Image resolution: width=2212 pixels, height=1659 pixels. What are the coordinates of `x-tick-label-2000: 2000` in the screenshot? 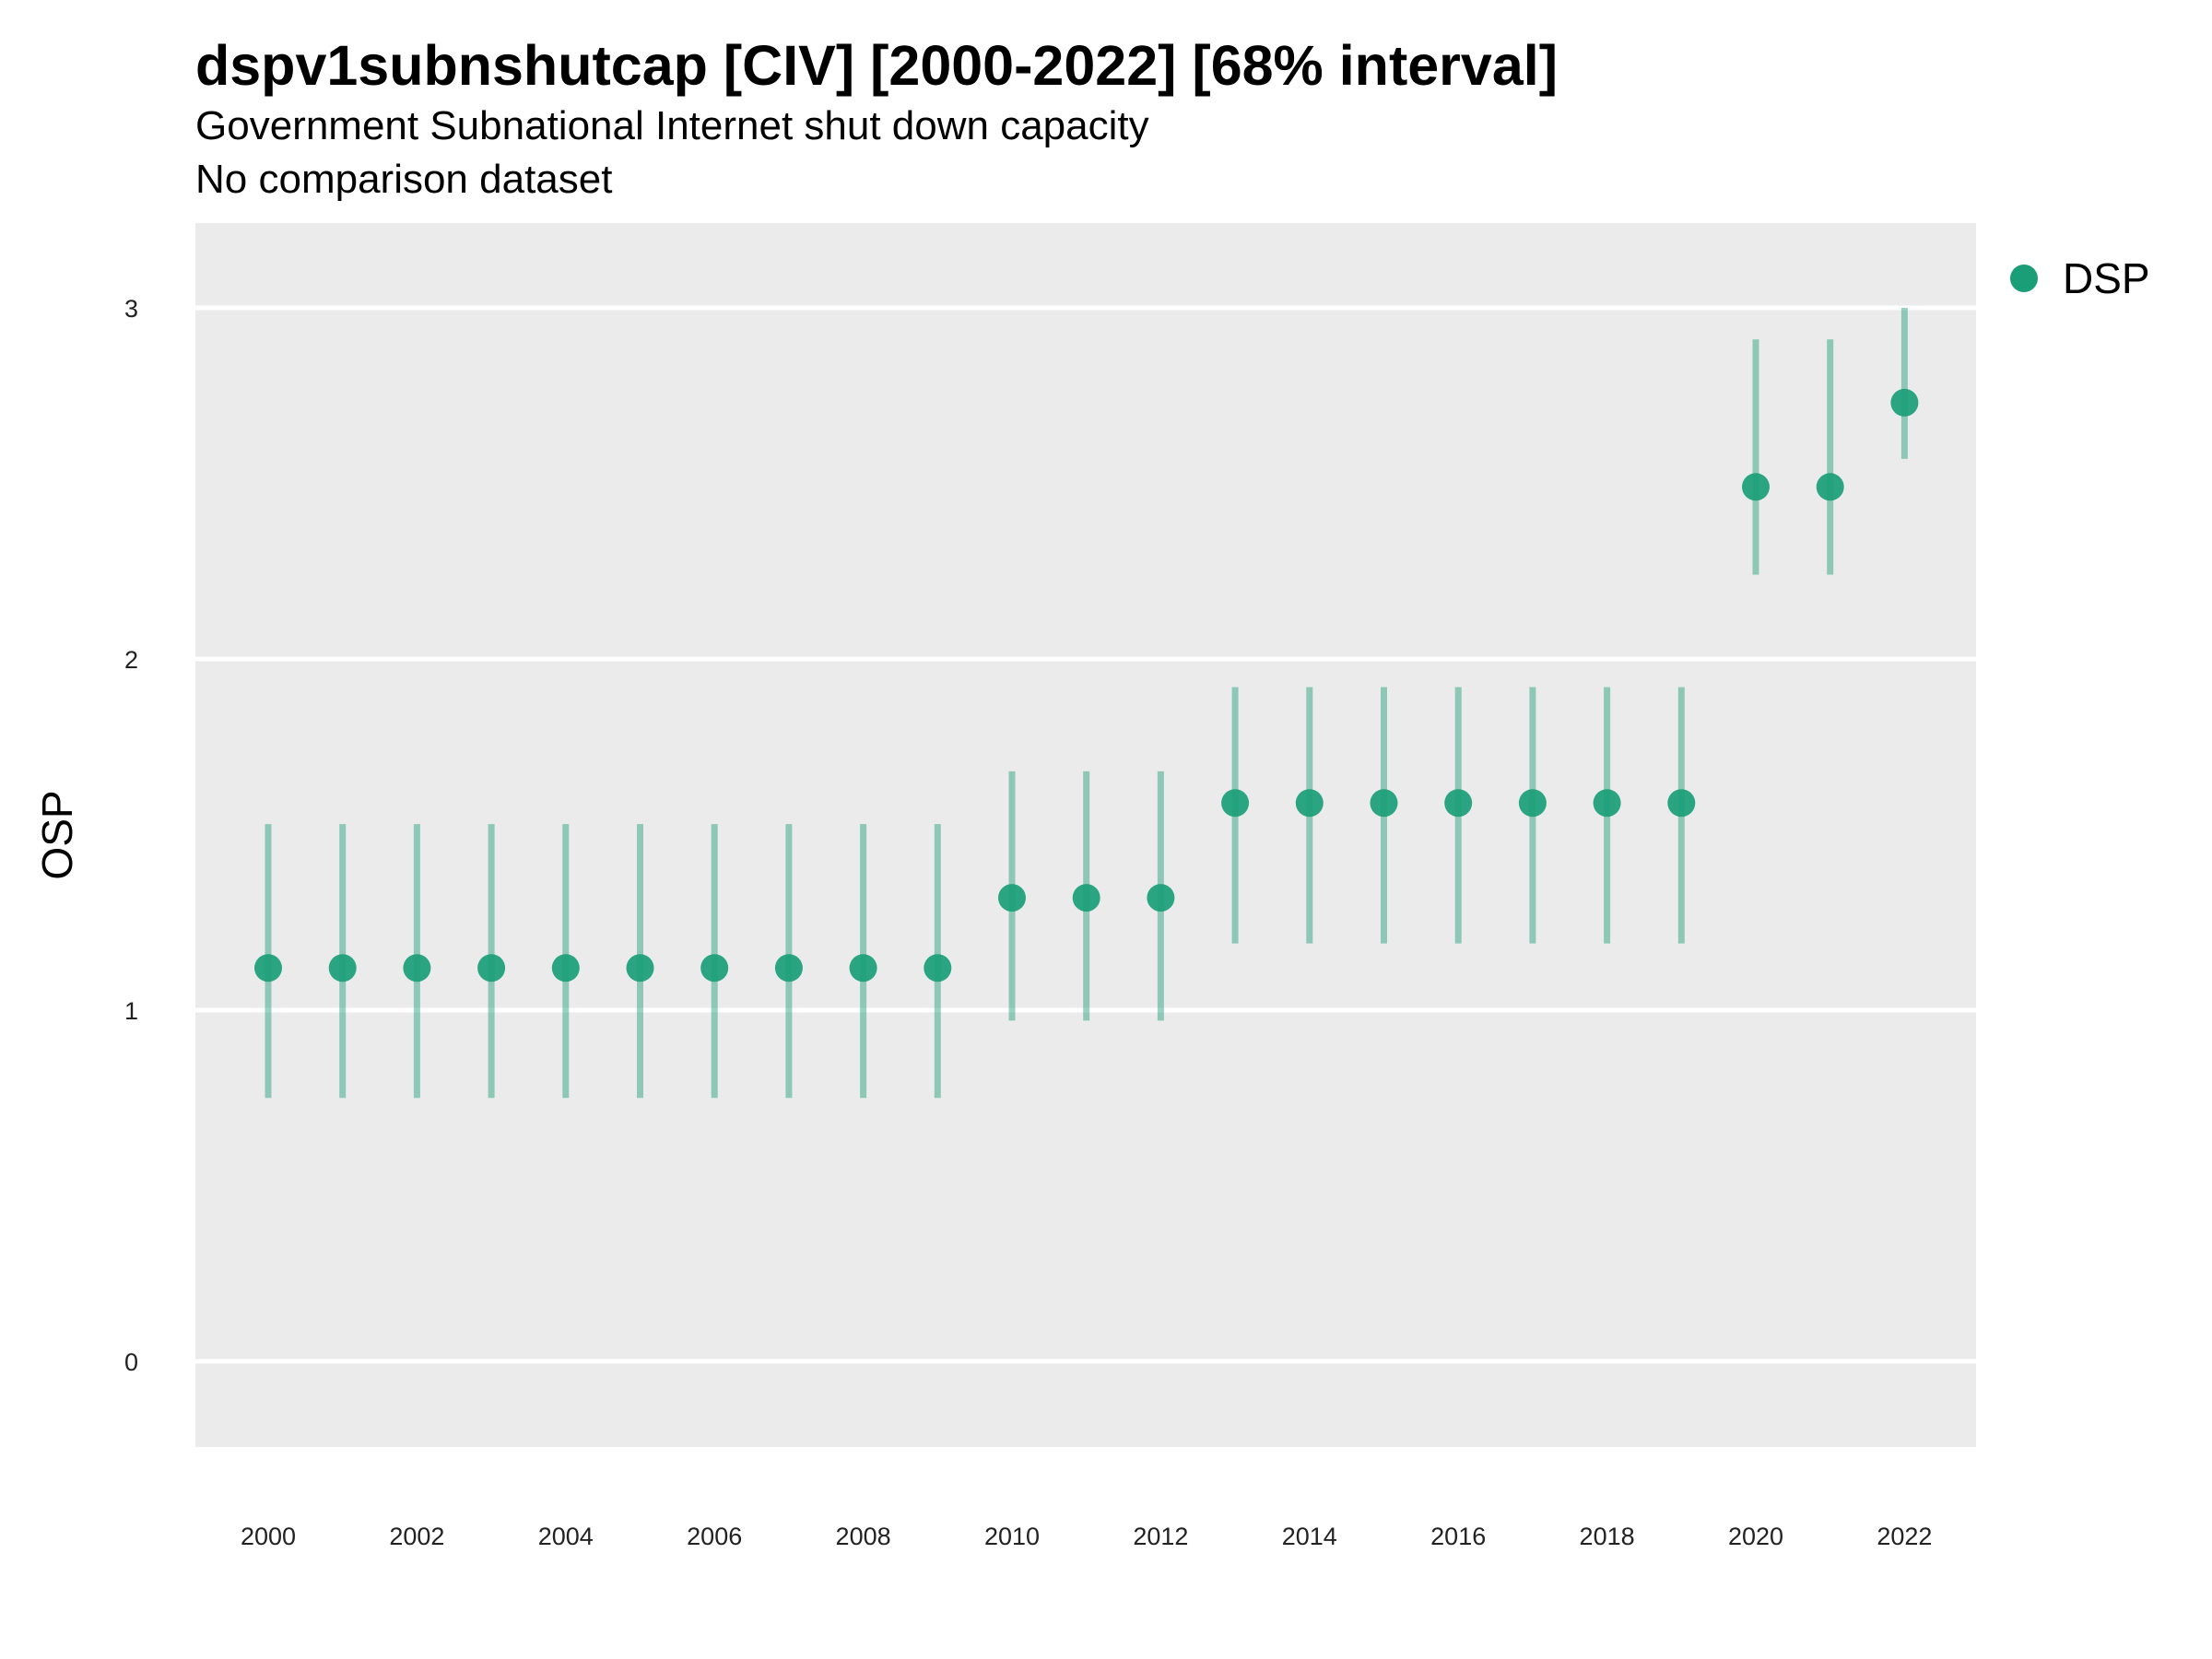 It's located at (268, 1536).